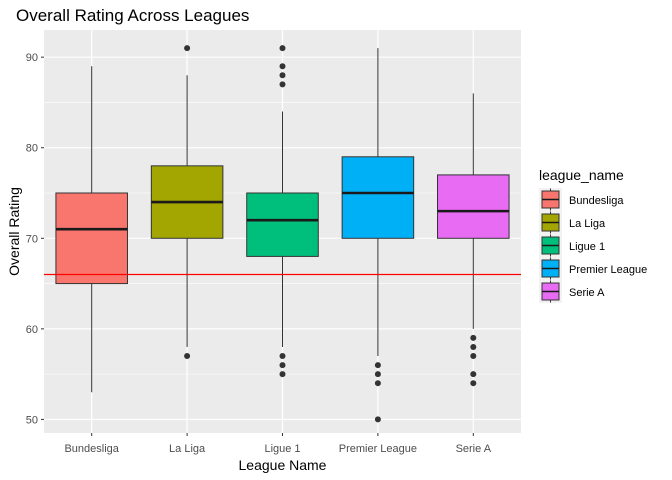 The image size is (672, 480). Describe the element at coordinates (187, 202) in the screenshot. I see `boxplot-la-liga` at that location.